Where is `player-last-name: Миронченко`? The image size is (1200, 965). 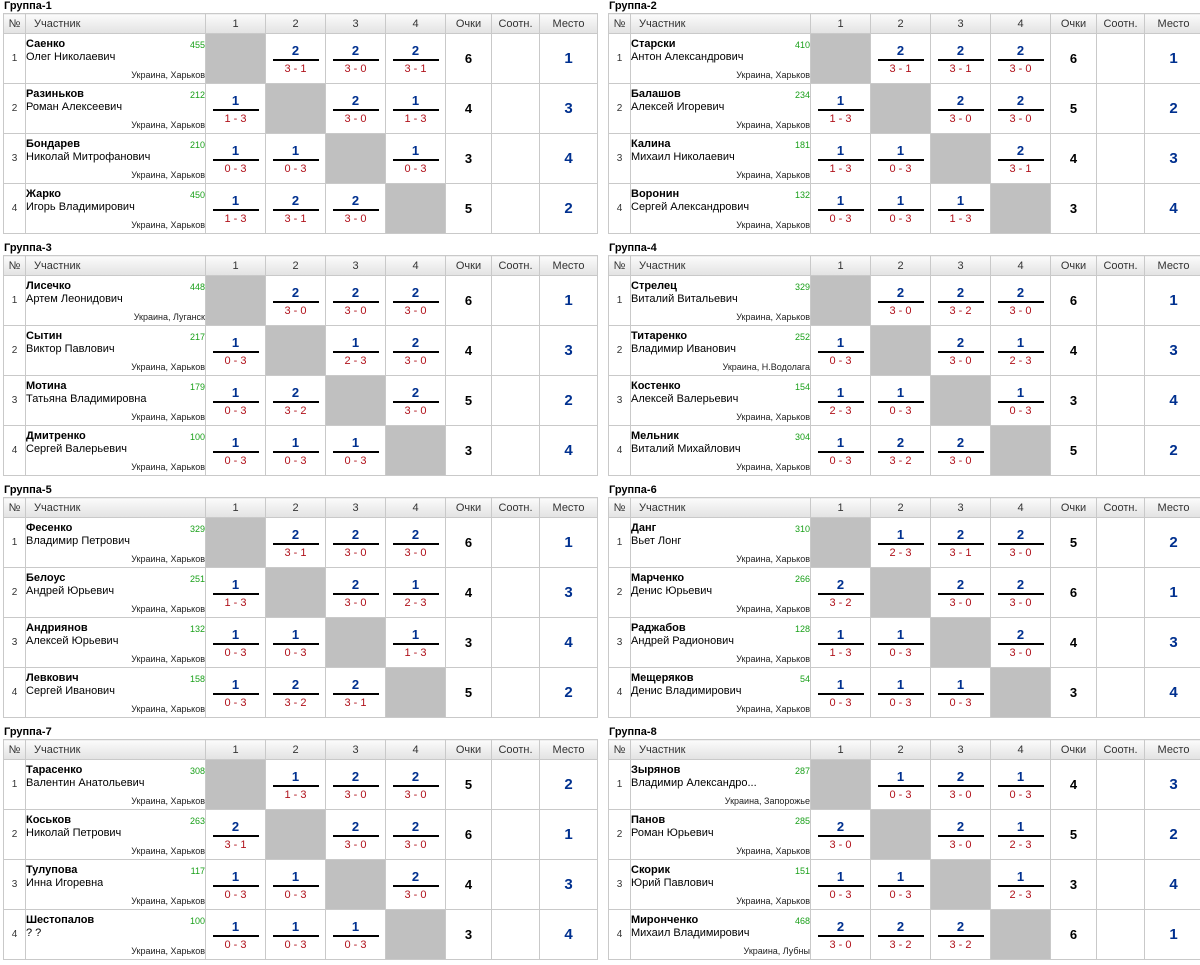
player-last-name: Миронченко is located at coordinates (665, 919).